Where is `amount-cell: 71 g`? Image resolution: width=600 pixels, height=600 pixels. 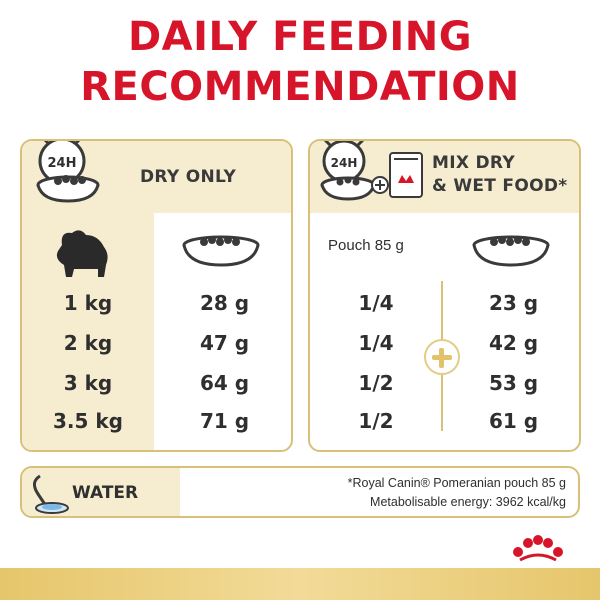 amount-cell: 71 g is located at coordinates (224, 421).